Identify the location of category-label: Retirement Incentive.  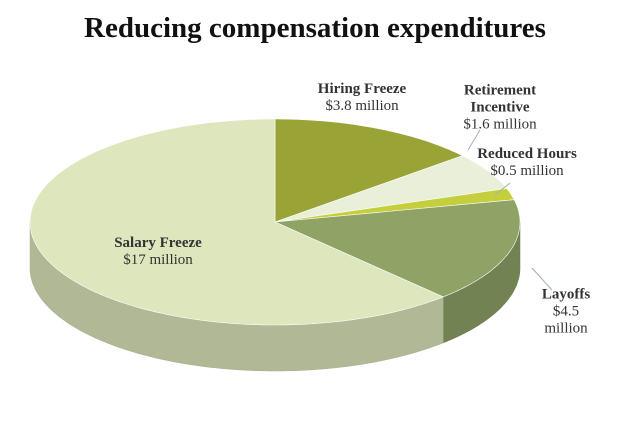
(500, 99).